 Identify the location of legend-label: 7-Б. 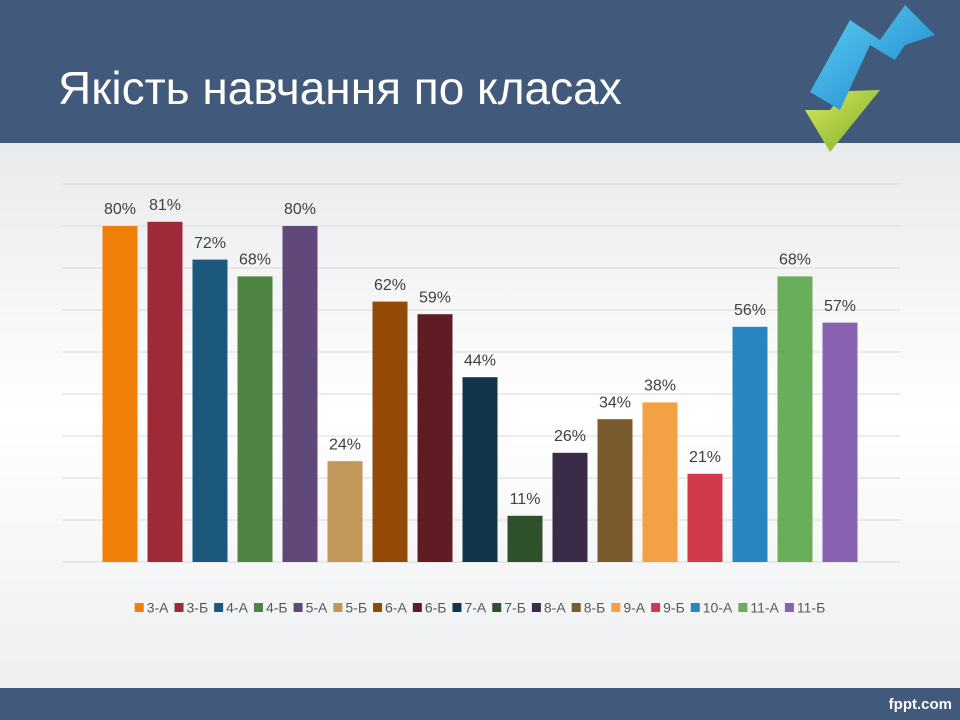
(515, 608).